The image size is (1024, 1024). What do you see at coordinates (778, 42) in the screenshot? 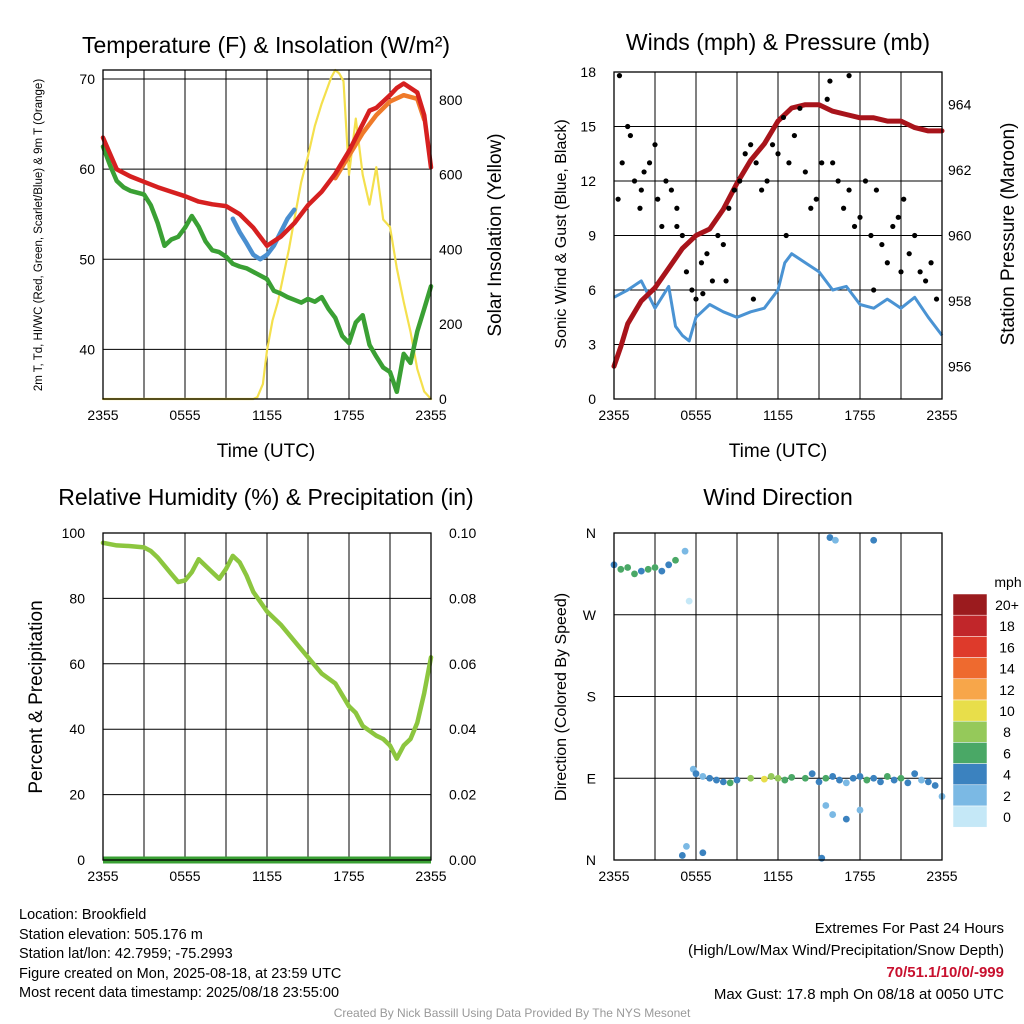
I see `wind-panel-title: Winds (mph) & Pressure (mb)` at bounding box center [778, 42].